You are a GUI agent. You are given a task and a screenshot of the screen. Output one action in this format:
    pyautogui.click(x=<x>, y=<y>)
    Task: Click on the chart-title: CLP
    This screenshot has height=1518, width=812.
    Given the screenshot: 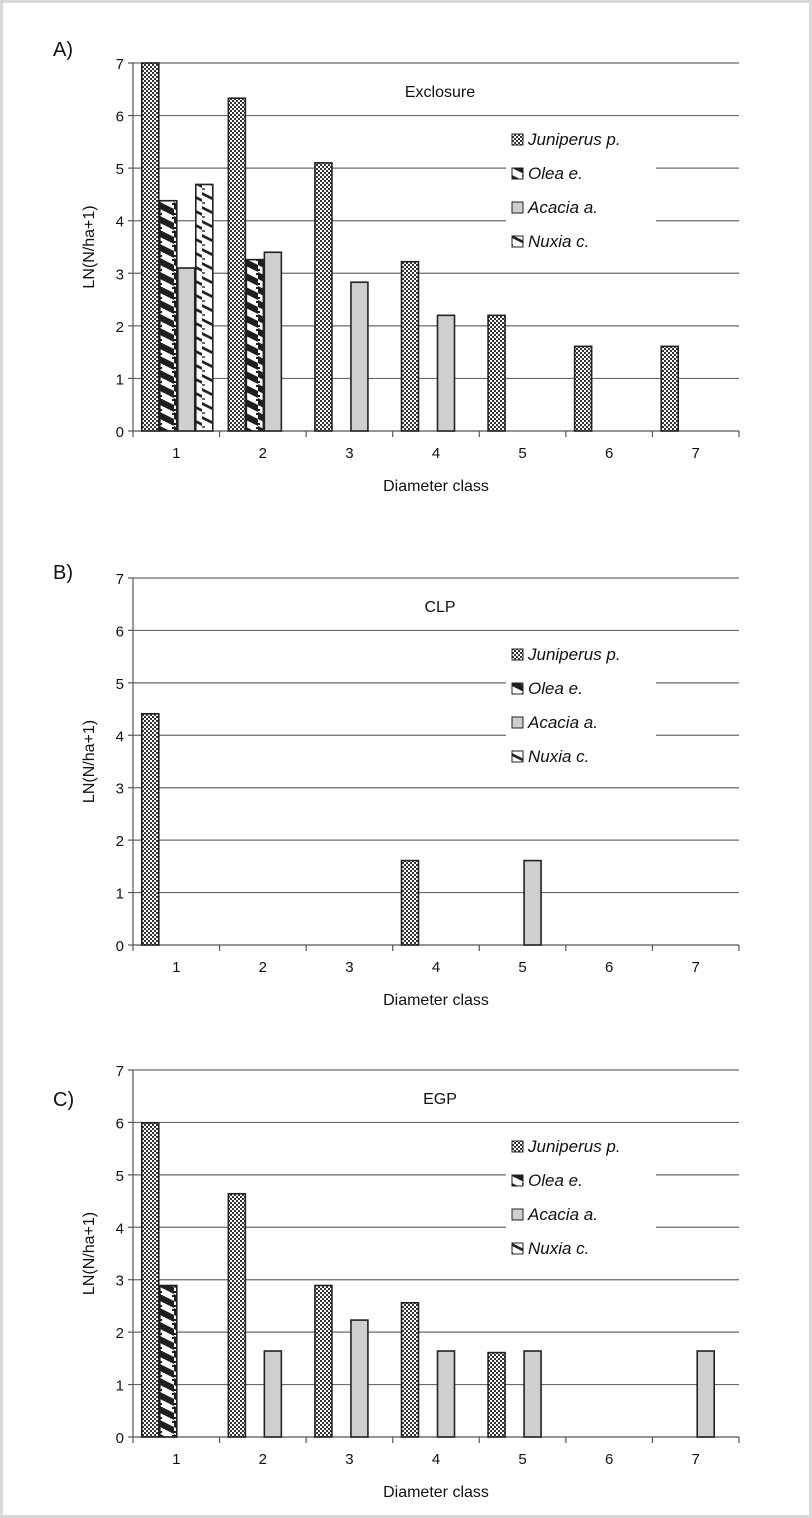 What is the action you would take?
    pyautogui.click(x=439, y=607)
    